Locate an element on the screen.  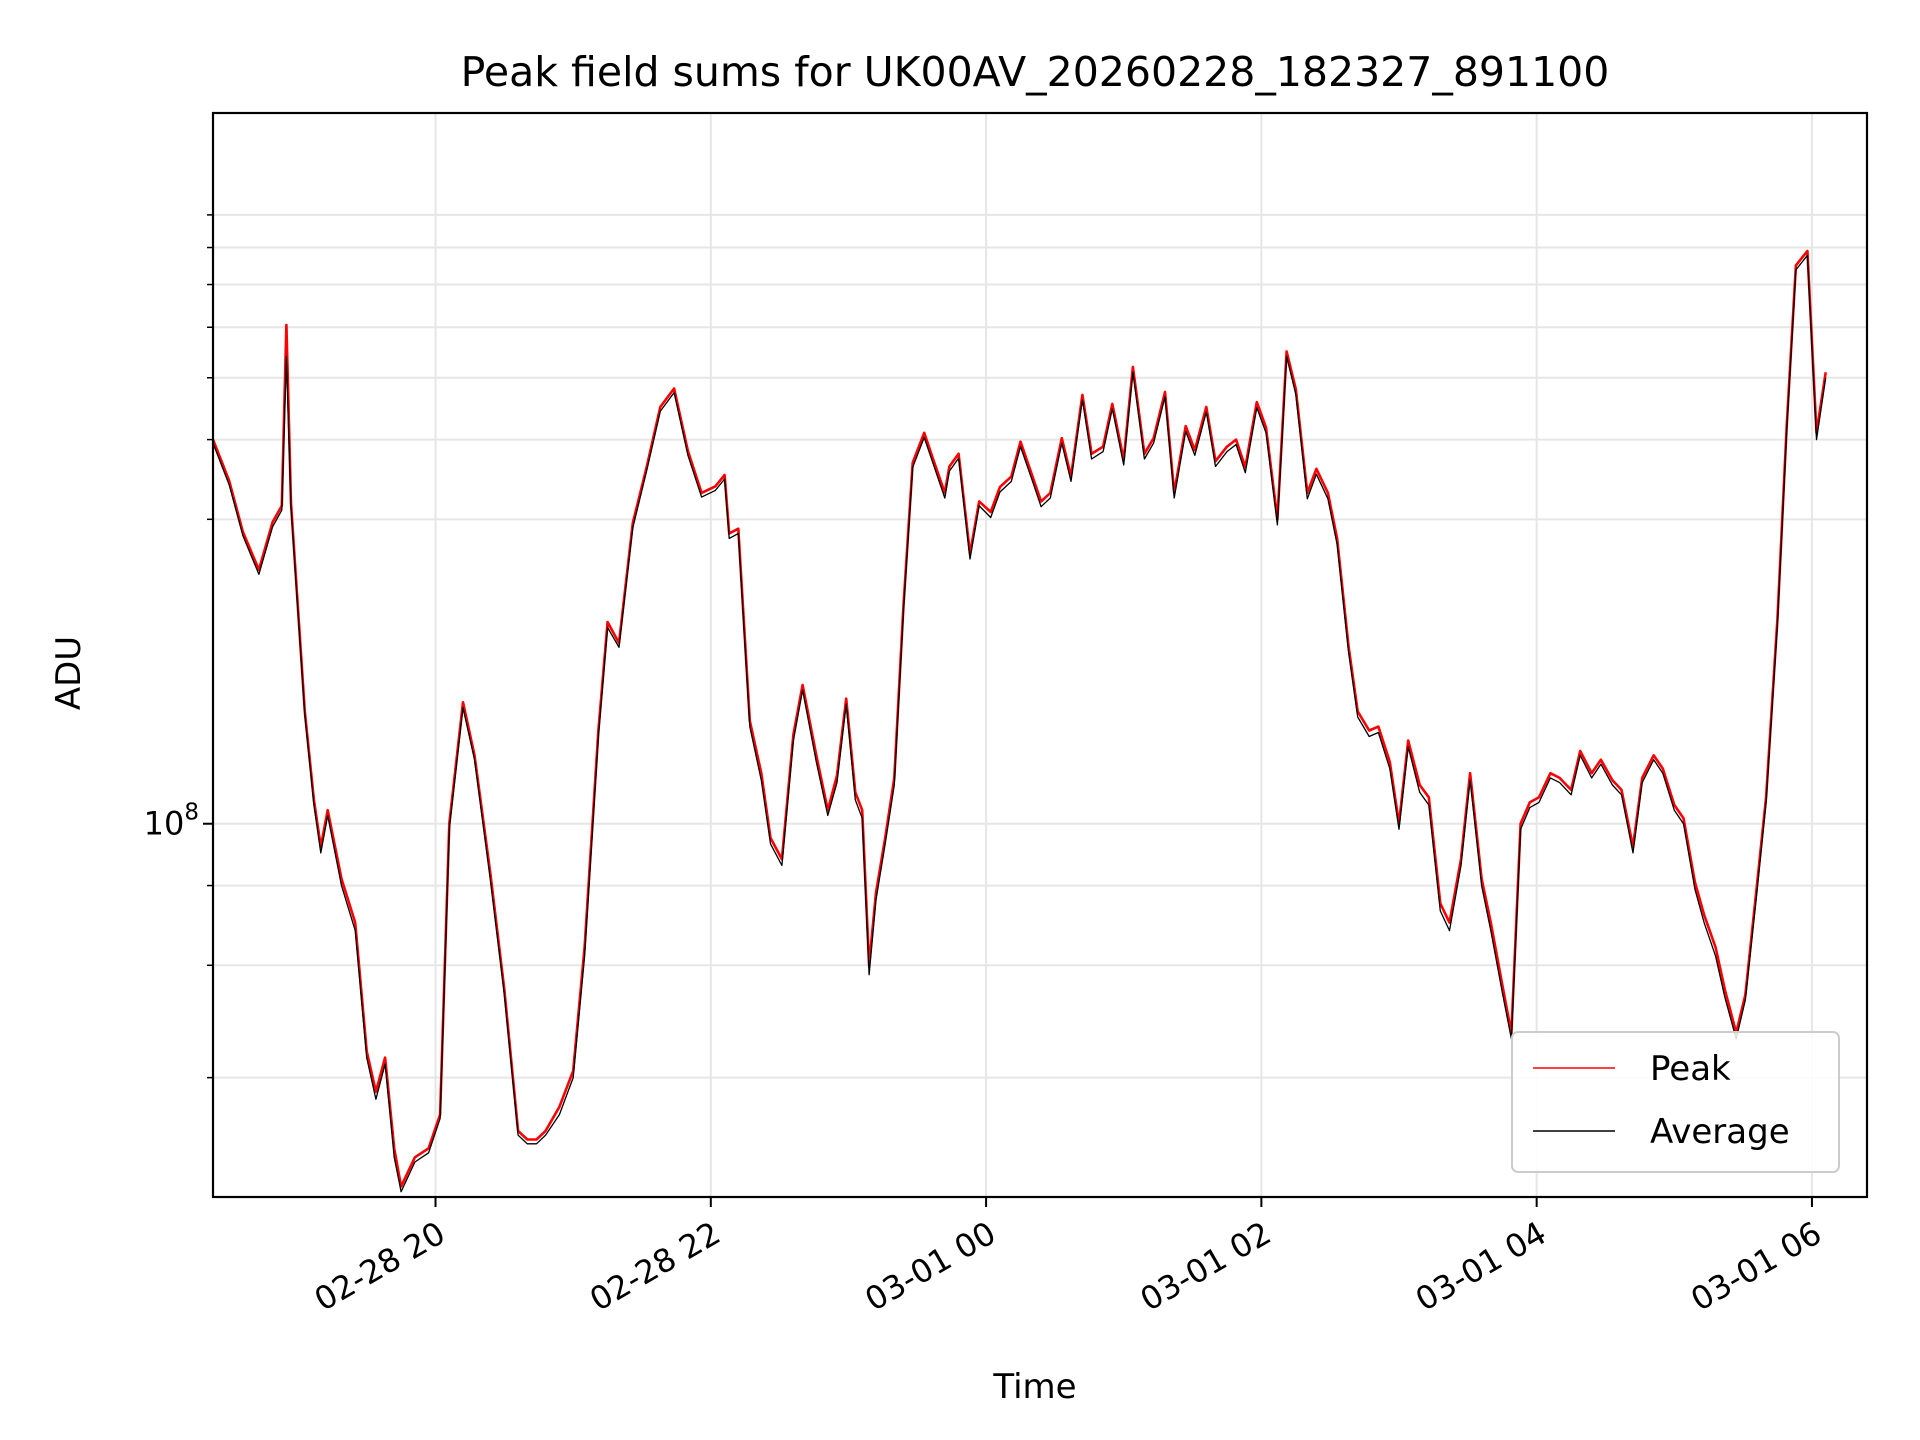
legend: Peak Average is located at coordinates (1675, 1102).